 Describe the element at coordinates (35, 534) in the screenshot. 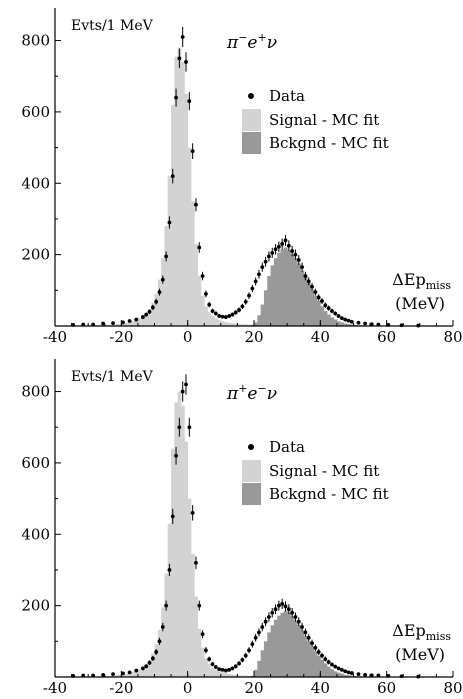

I see `y-tick-label: 400` at that location.